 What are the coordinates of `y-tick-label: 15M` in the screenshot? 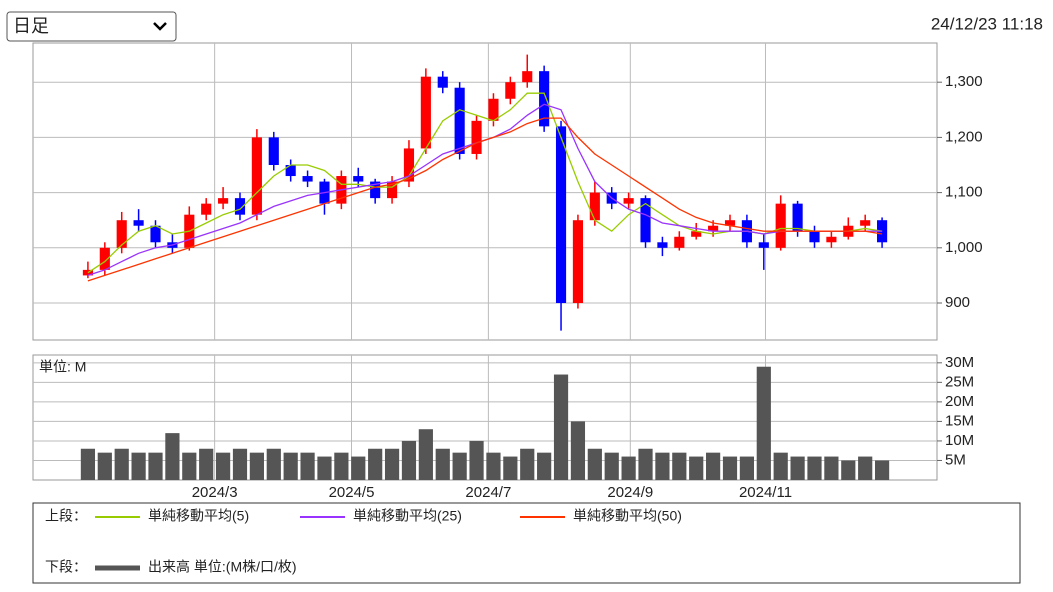 It's located at (959, 420).